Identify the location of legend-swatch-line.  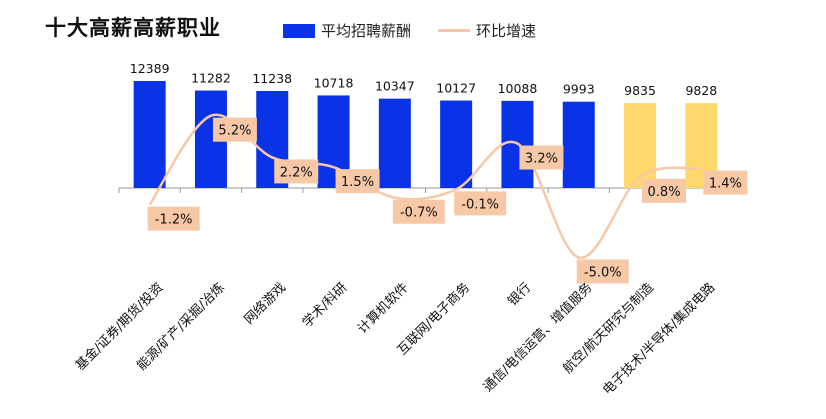
(454, 30).